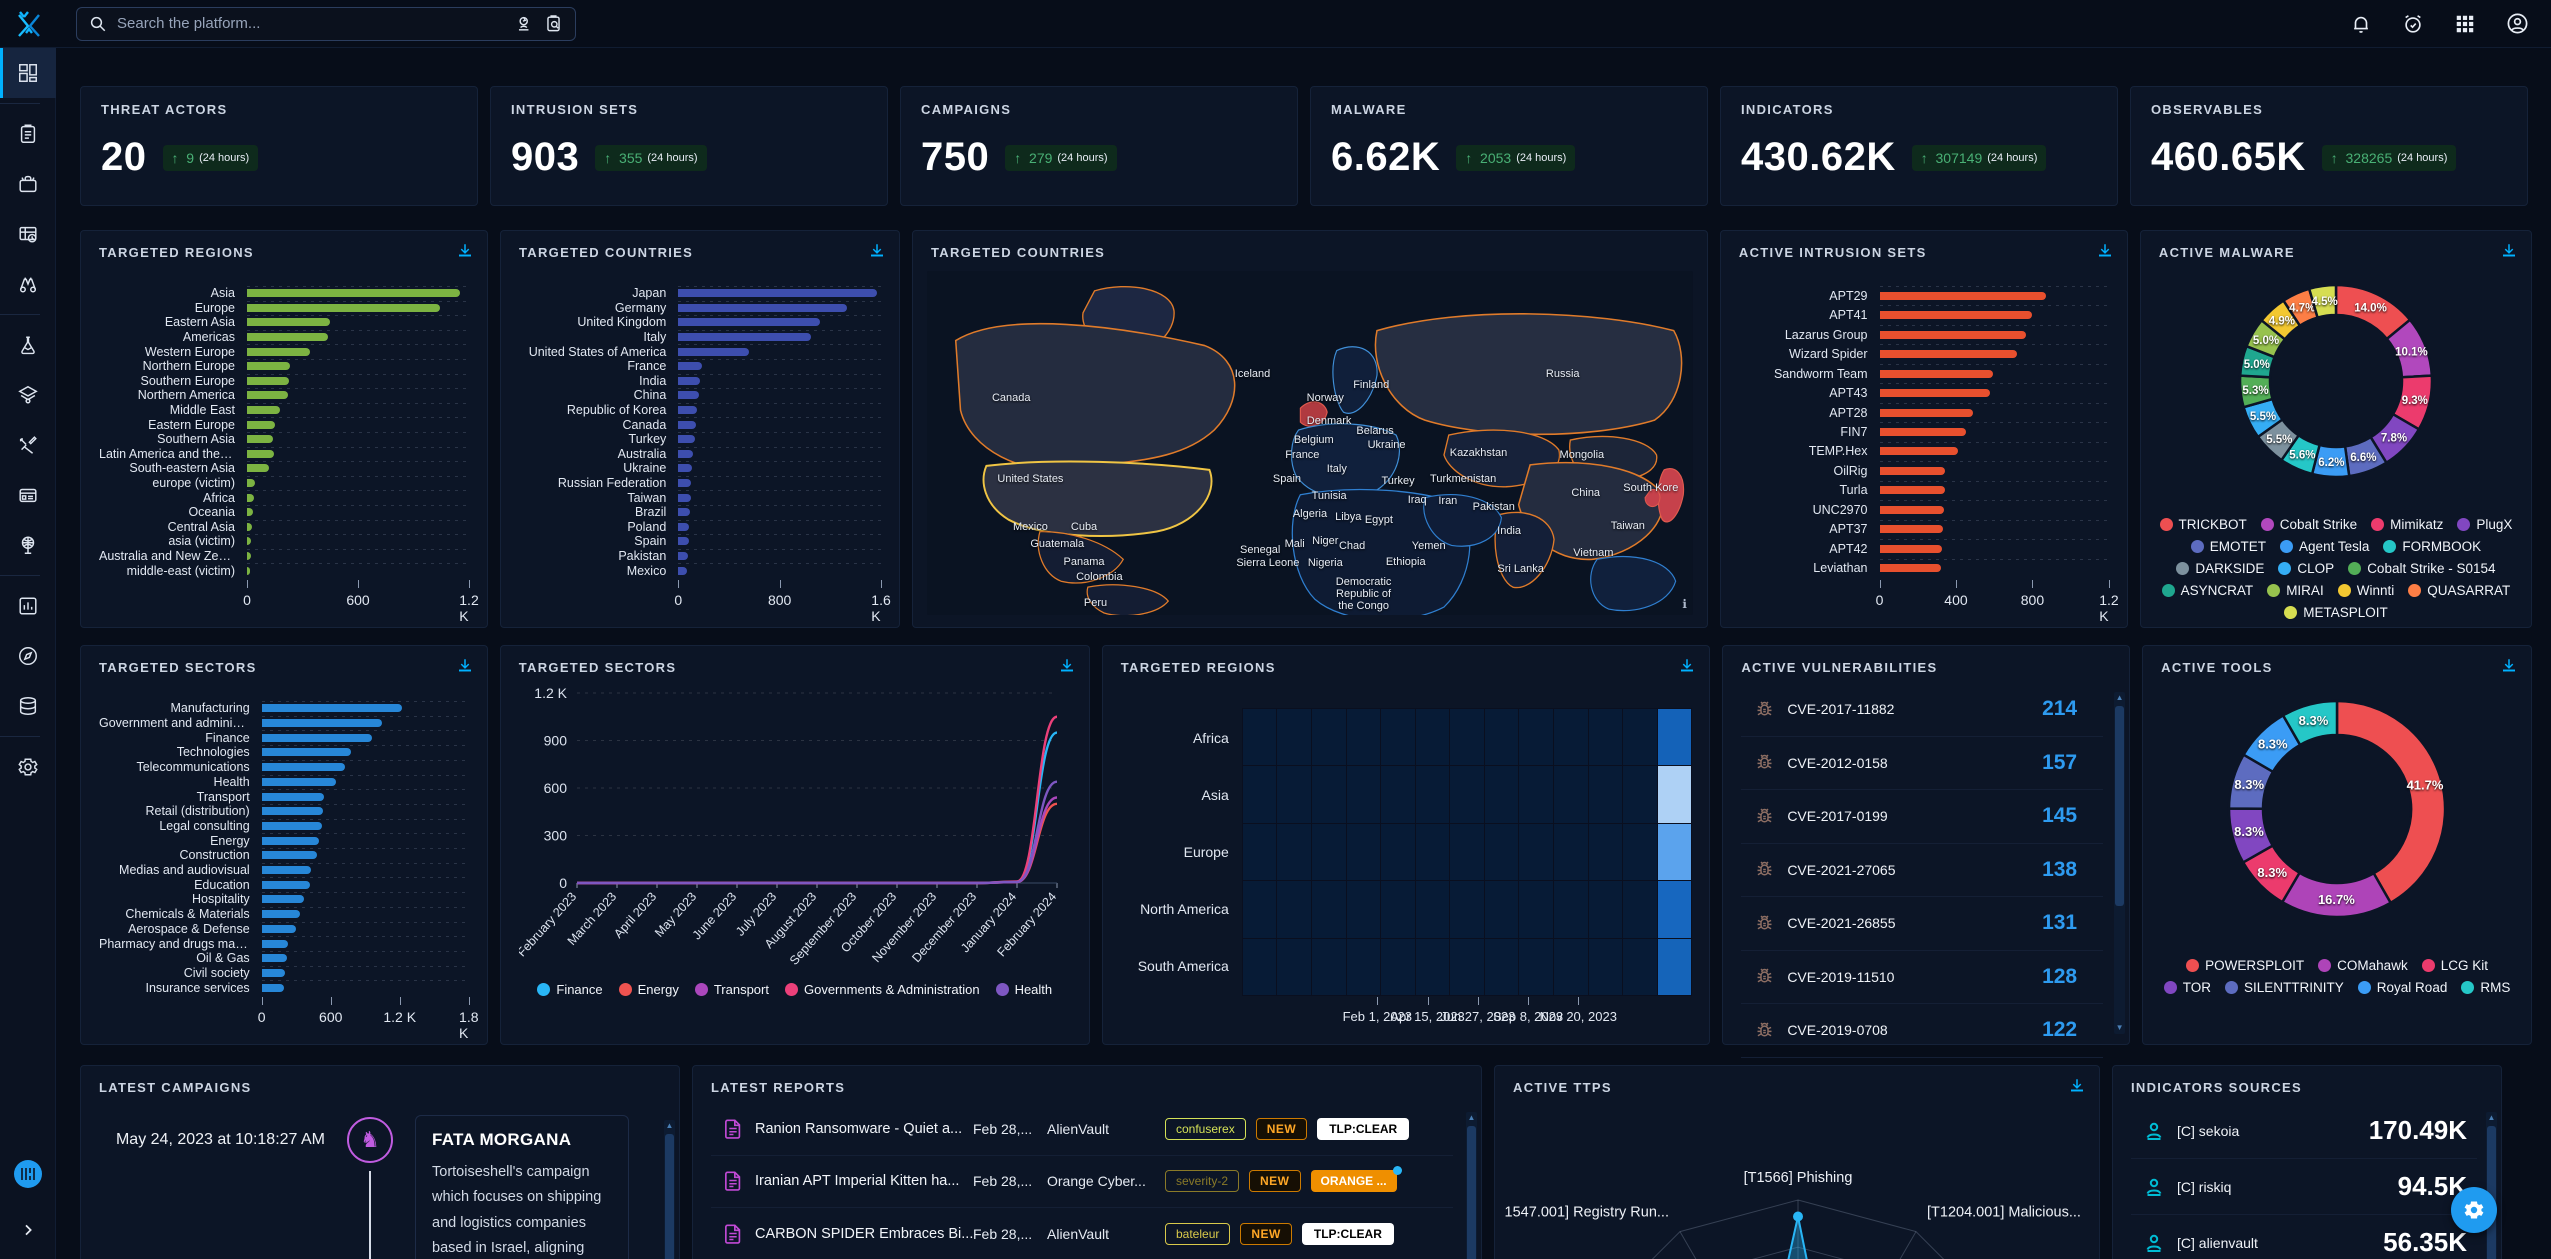  Describe the element at coordinates (1184, 909) in the screenshot. I see `heatmap-row-label: North America` at that location.